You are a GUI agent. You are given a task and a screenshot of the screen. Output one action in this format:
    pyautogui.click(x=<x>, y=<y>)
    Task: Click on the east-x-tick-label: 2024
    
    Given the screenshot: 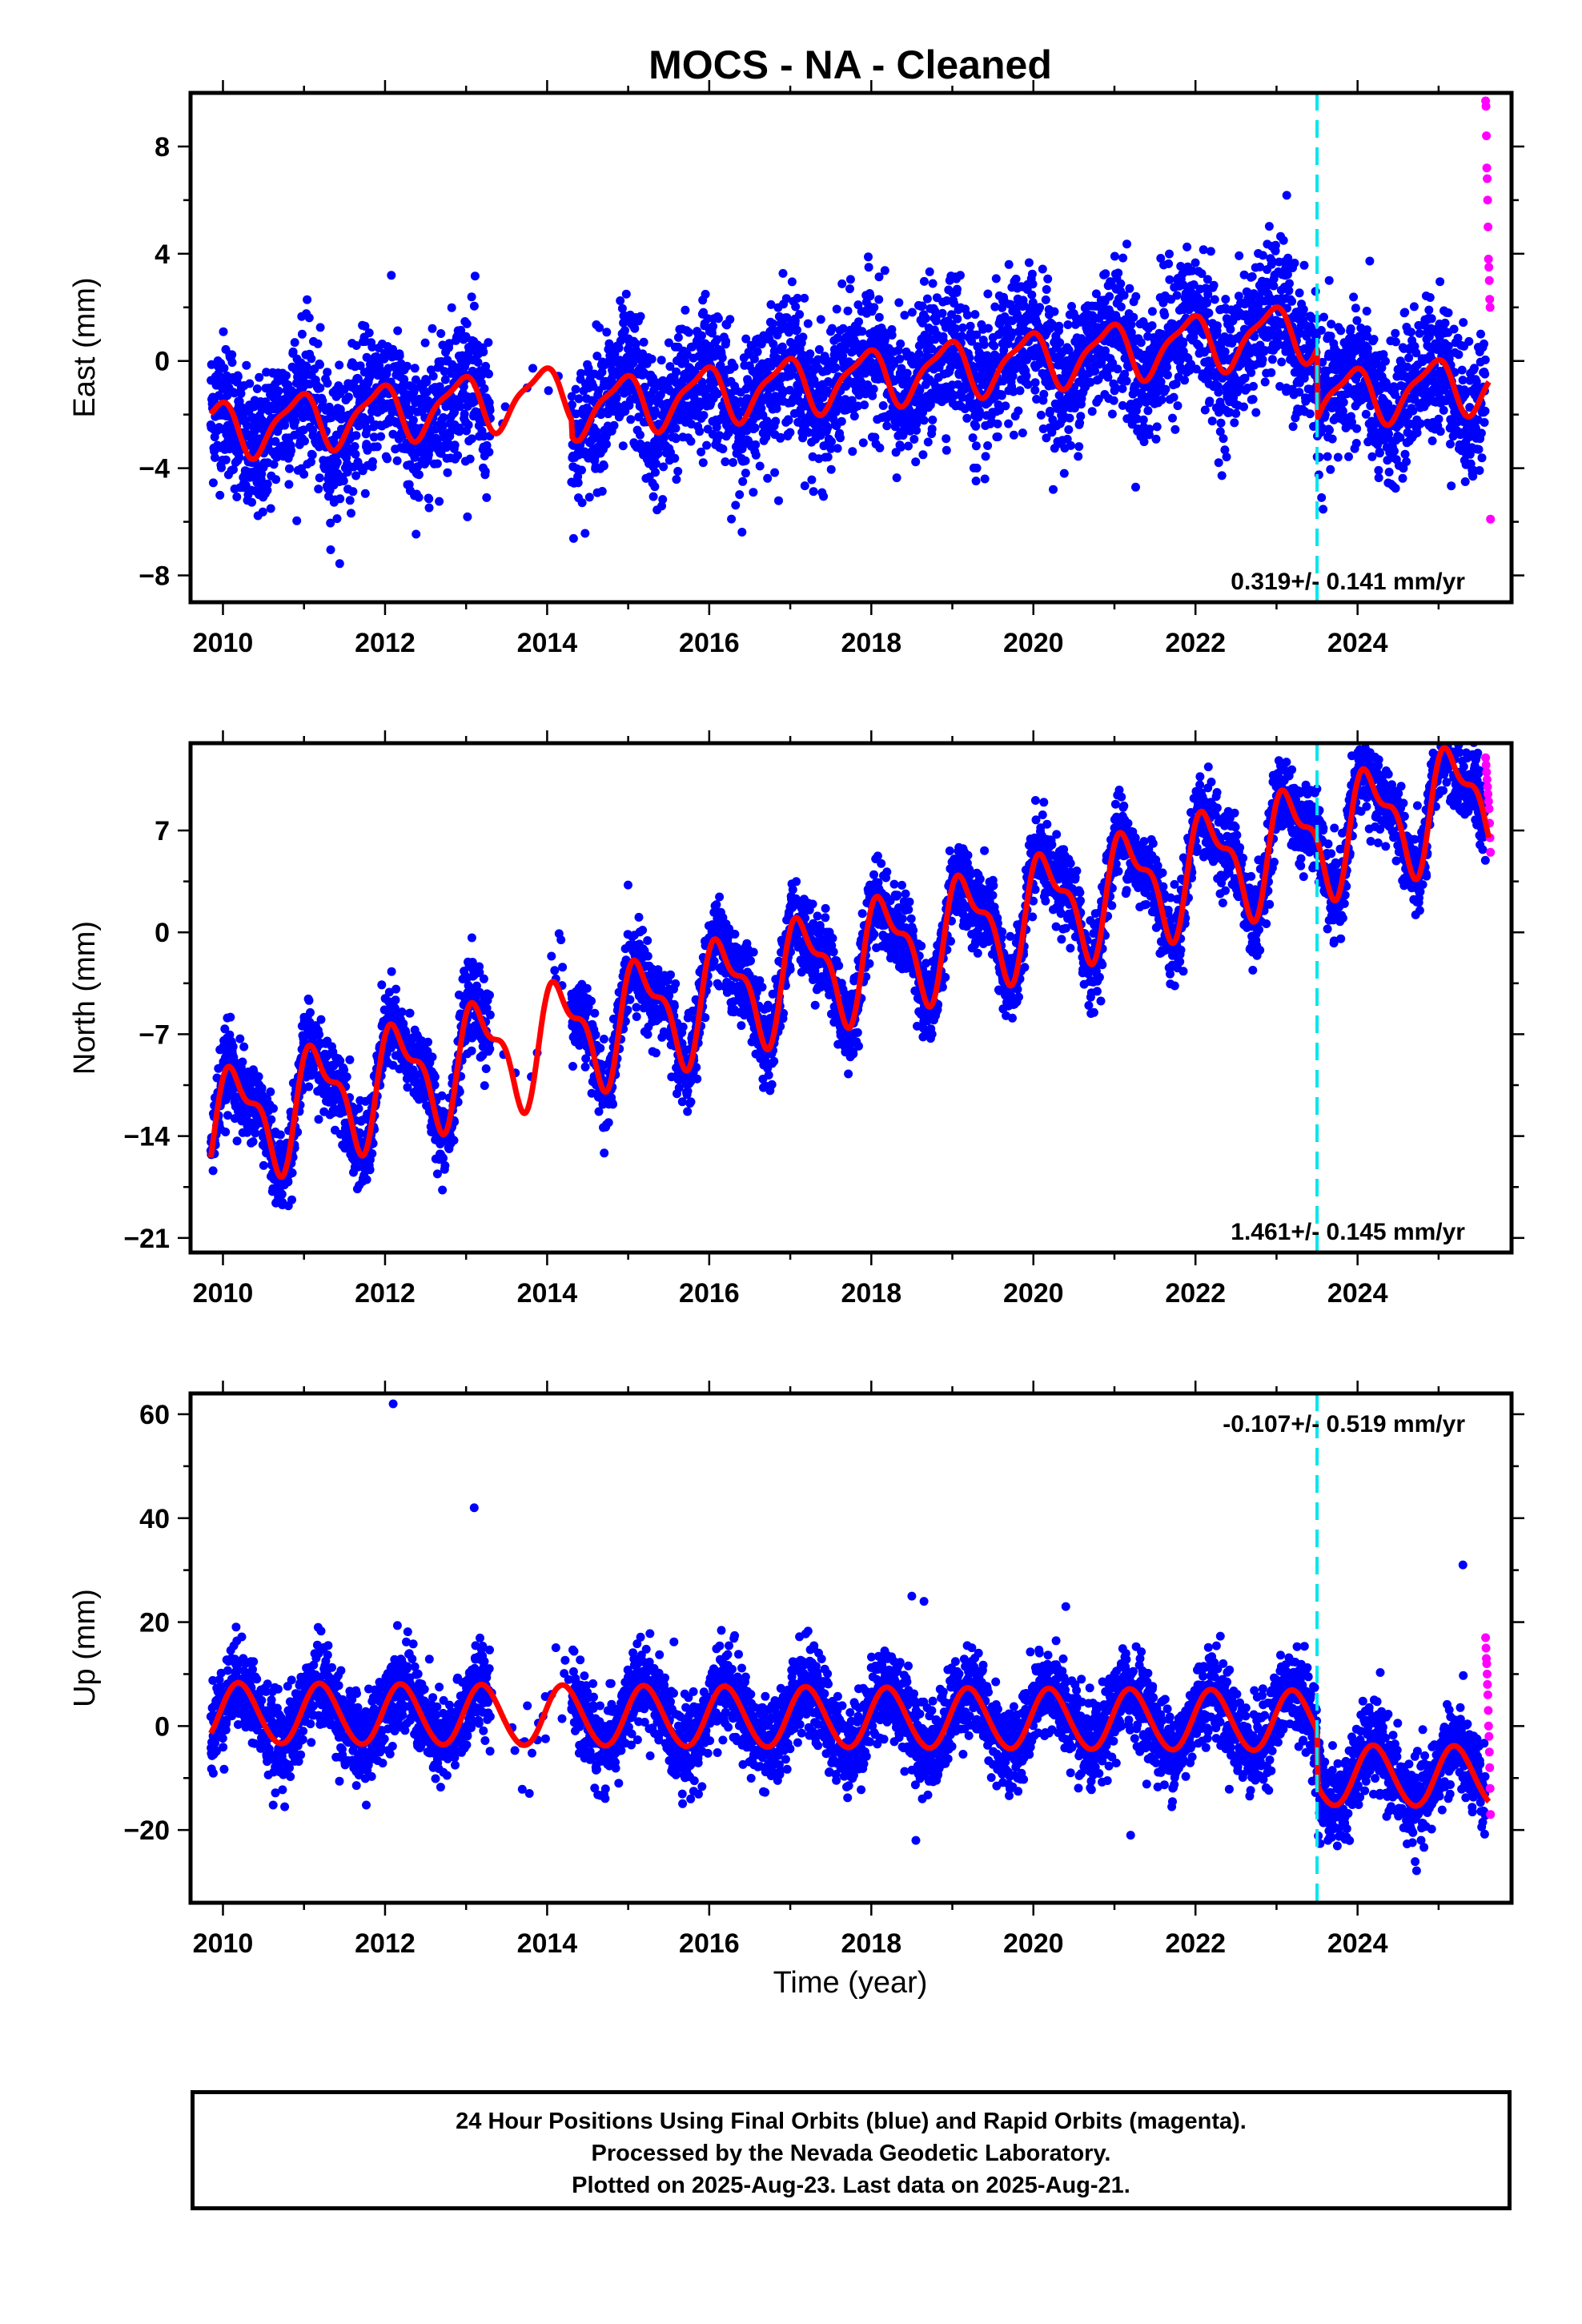 What is the action you would take?
    pyautogui.click(x=1357, y=643)
    